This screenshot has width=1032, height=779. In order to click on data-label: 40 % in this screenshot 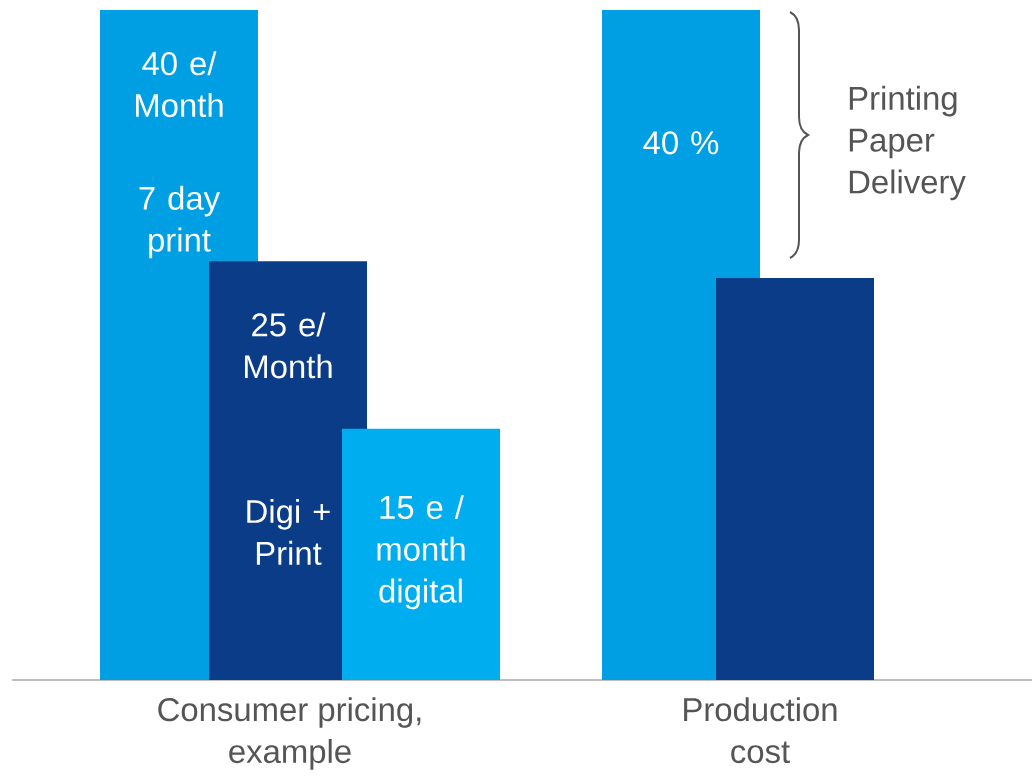, I will do `click(681, 143)`.